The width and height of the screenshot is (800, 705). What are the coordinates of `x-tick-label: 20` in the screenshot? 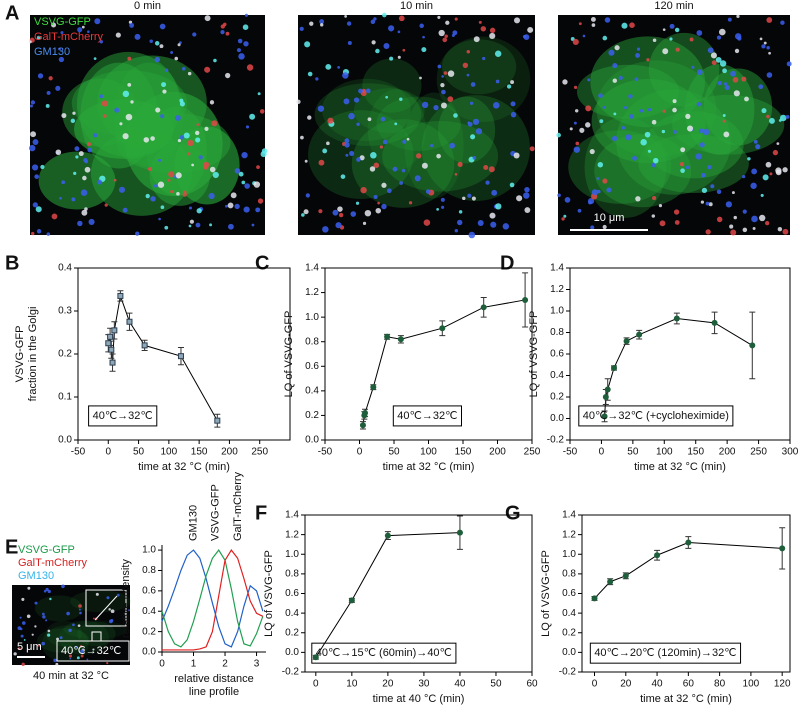 It's located at (388, 684).